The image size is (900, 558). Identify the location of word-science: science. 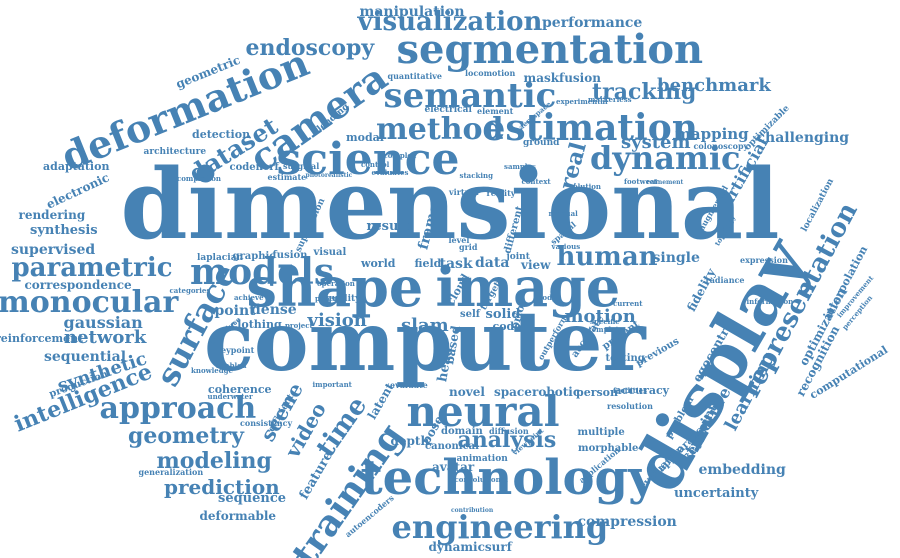
(368, 159).